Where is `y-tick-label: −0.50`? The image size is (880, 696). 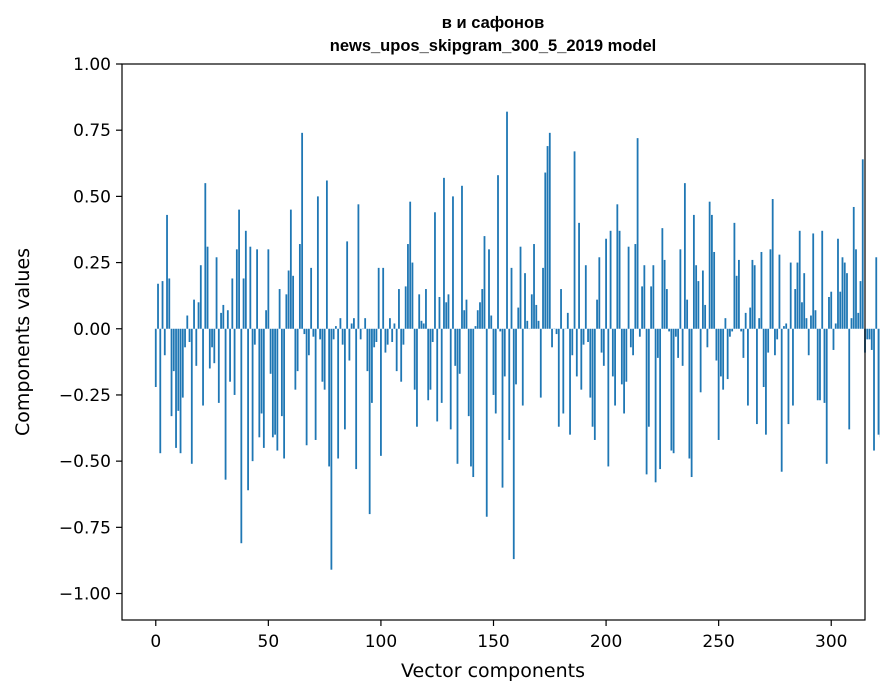
y-tick-label: −0.50 is located at coordinates (85, 462).